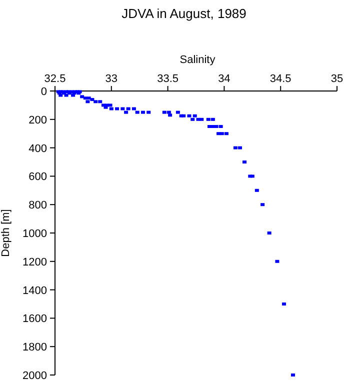  I want to click on y-tick-label: 1600, so click(34, 319).